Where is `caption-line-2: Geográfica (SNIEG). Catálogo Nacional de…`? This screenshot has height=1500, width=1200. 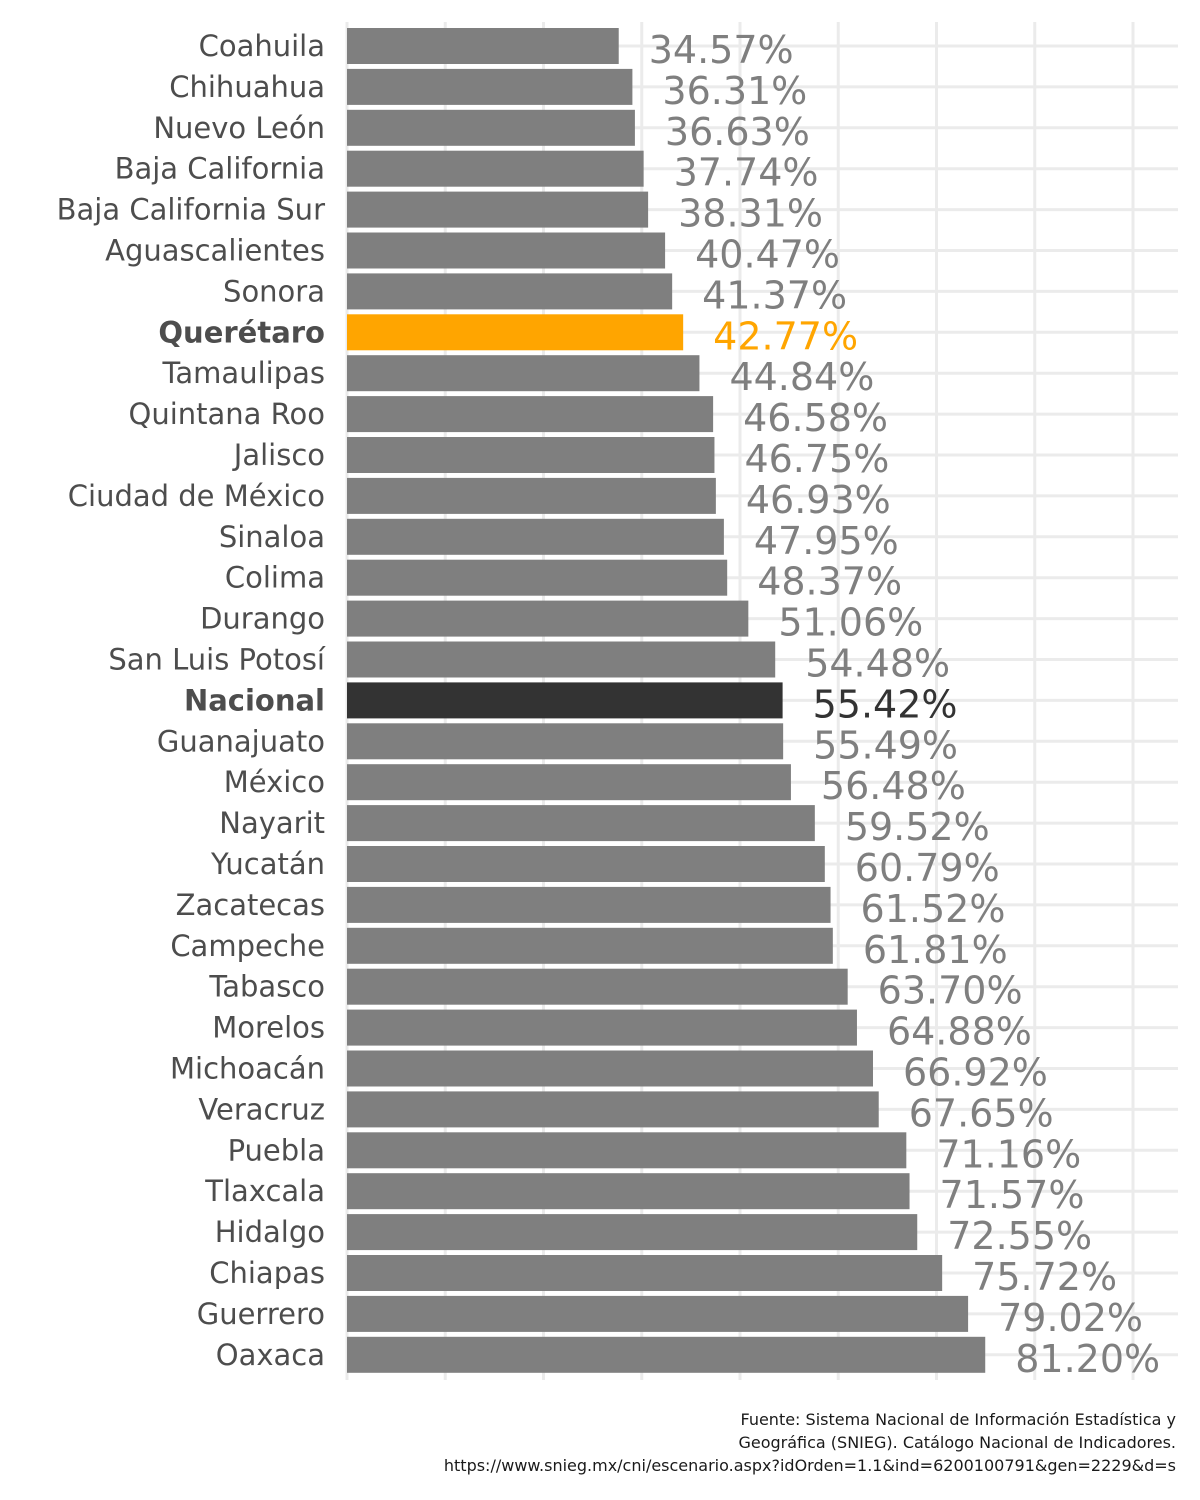 caption-line-2: Geográfica (SNIEG). Catálogo Nacional de… is located at coordinates (957, 1442).